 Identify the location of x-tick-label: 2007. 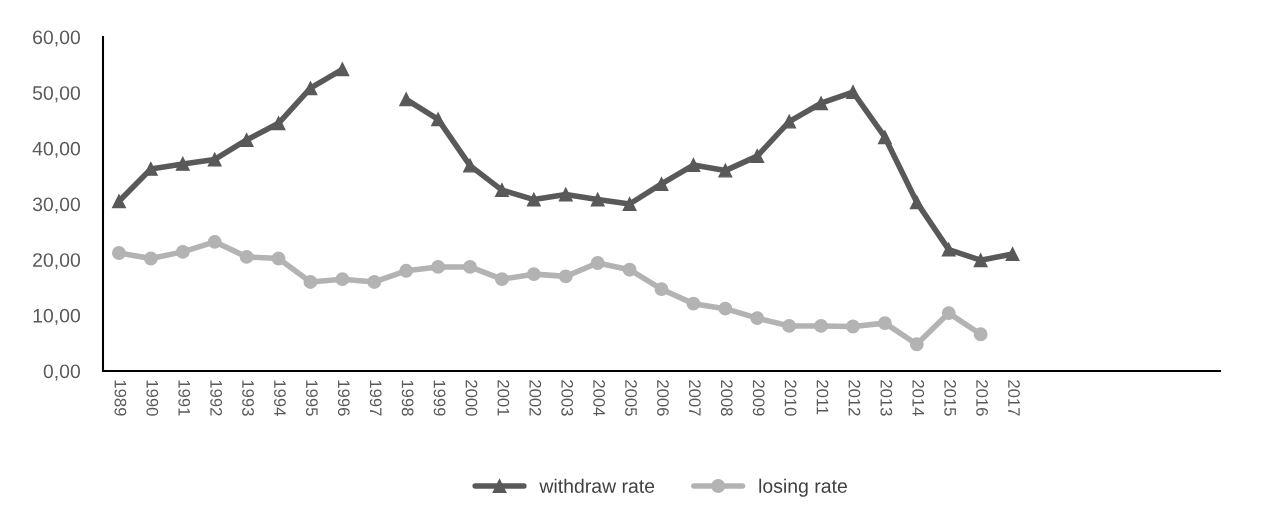
(694, 398).